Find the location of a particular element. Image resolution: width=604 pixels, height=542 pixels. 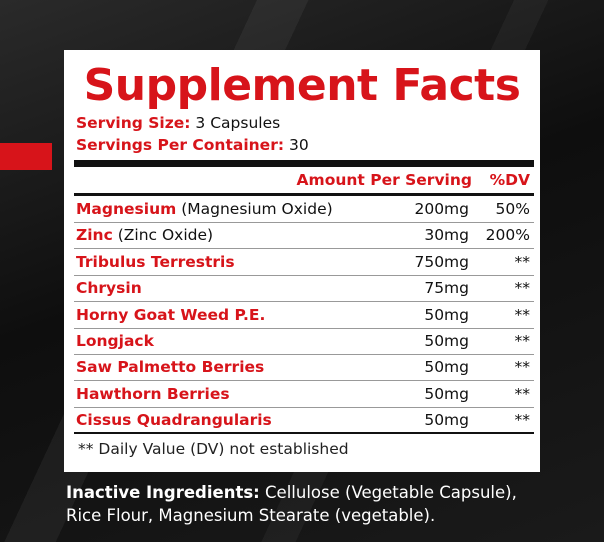

servings-per-container: Servings Per Container: 30 is located at coordinates (192, 145).